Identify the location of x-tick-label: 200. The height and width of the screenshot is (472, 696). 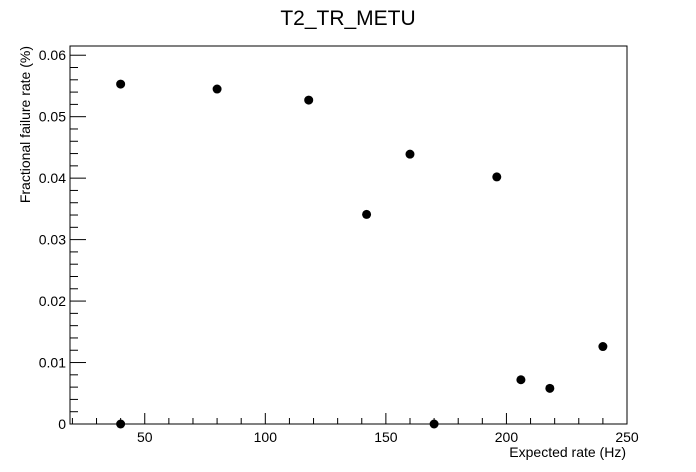
(507, 437).